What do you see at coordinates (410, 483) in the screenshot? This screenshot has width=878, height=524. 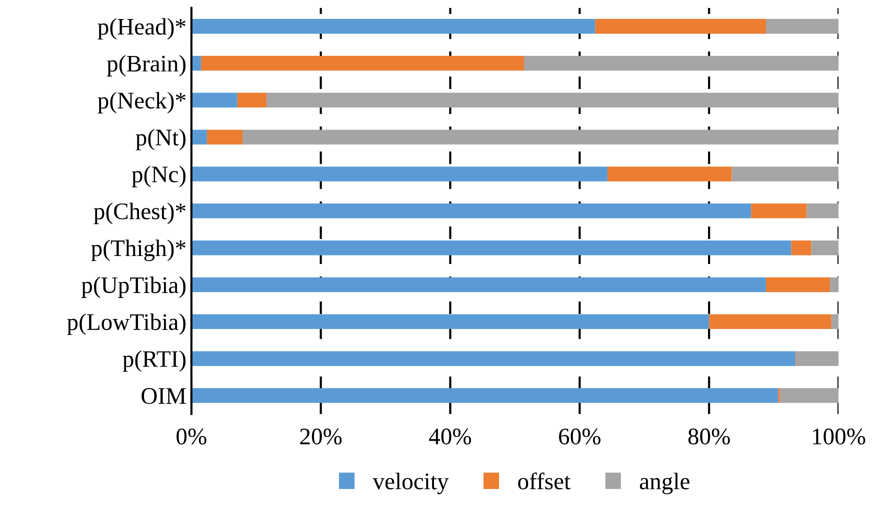 I see `legend-label: velocity` at bounding box center [410, 483].